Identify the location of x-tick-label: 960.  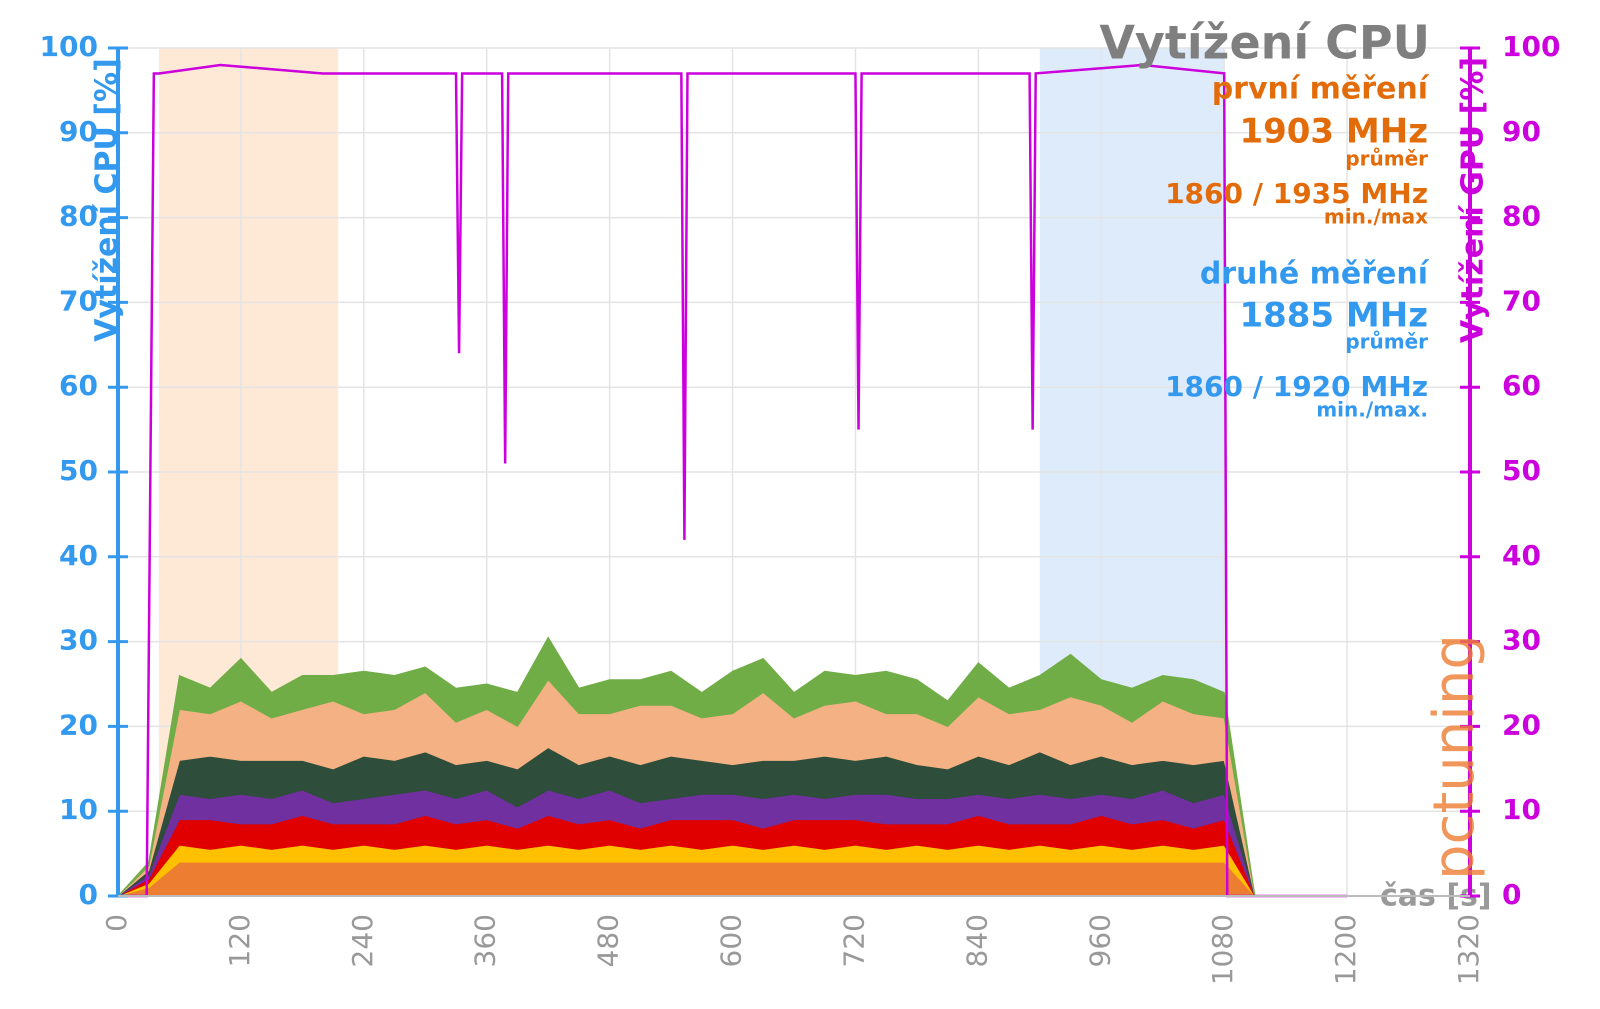
(1099, 940).